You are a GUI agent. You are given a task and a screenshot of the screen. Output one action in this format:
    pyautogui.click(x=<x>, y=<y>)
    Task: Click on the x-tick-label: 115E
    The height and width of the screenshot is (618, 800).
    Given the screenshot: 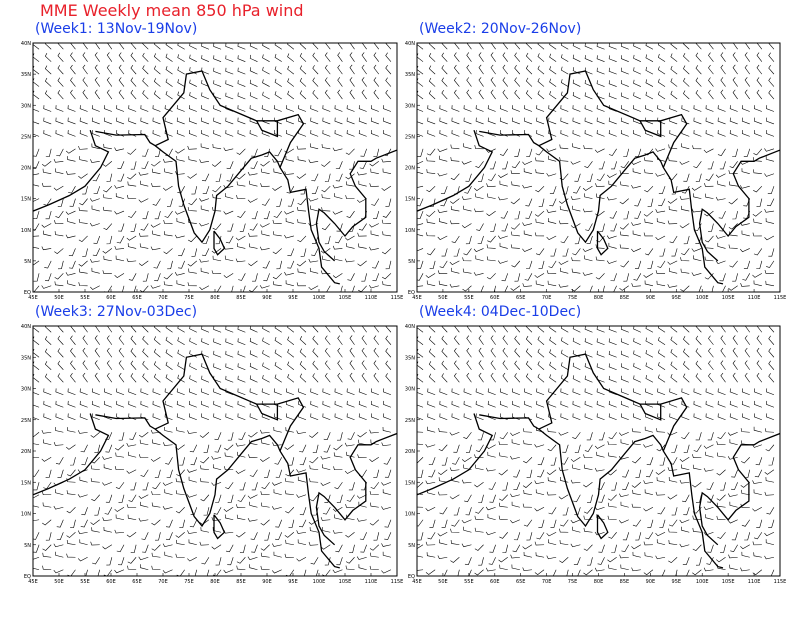 What is the action you would take?
    pyautogui.click(x=397, y=298)
    